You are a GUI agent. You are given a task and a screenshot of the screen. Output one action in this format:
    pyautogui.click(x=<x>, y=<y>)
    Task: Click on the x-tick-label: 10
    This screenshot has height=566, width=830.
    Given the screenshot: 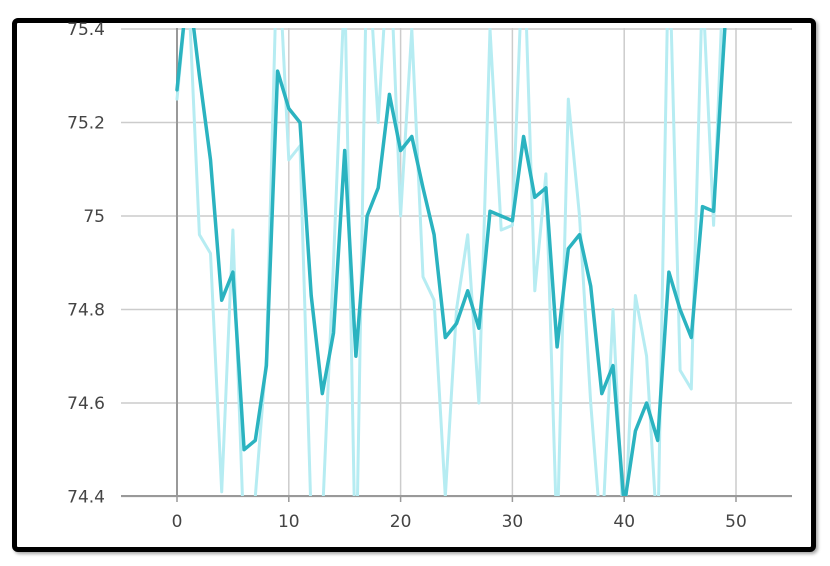 What is the action you would take?
    pyautogui.click(x=289, y=522)
    